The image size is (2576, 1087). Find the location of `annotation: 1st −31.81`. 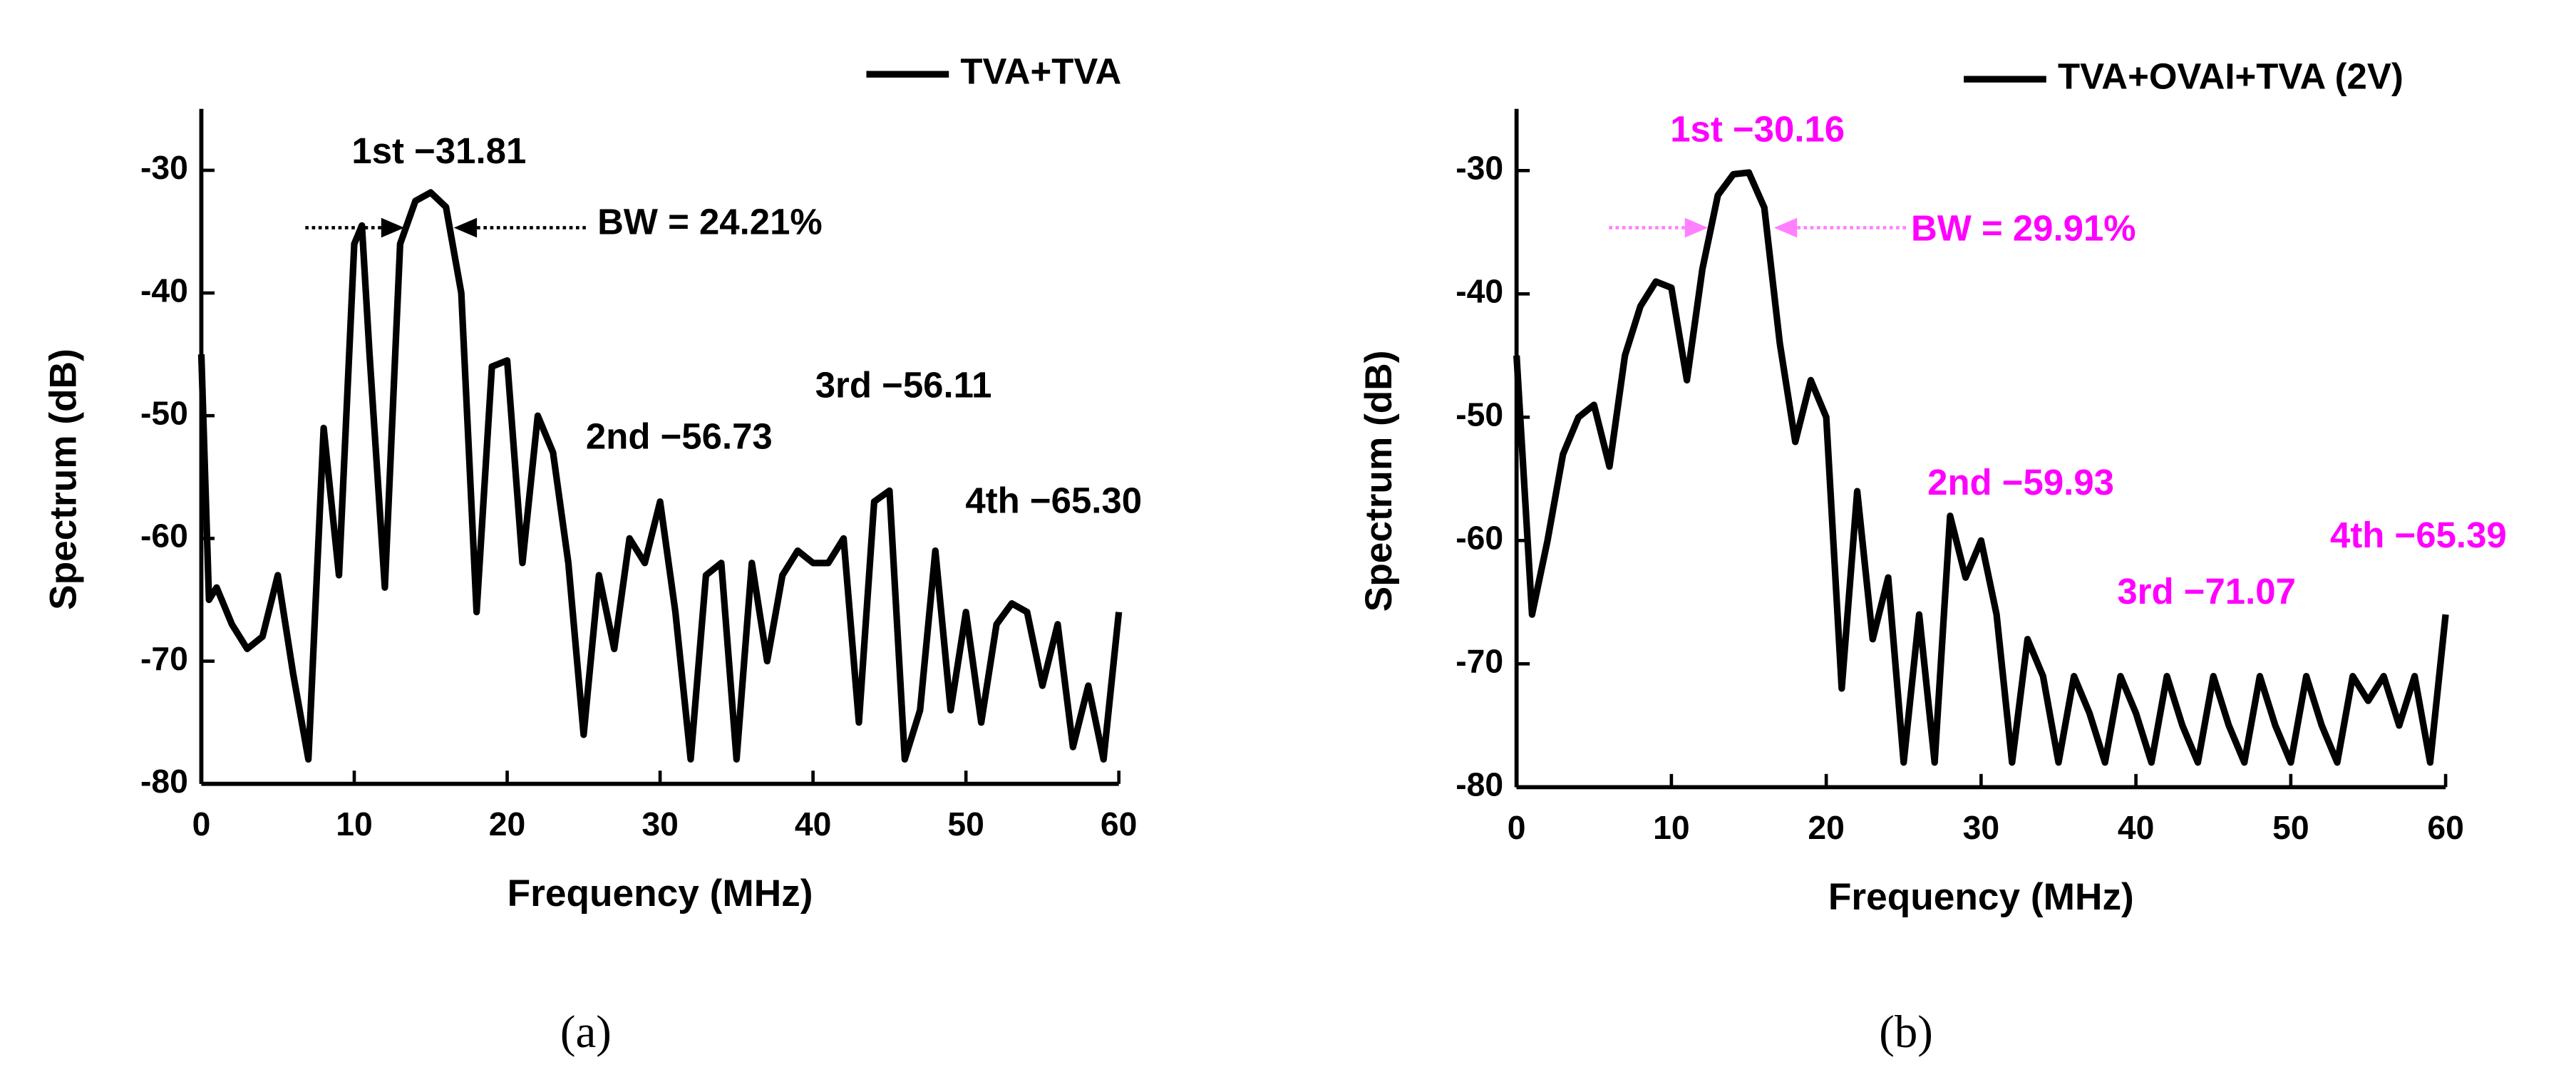

annotation: 1st −31.81 is located at coordinates (438, 150).